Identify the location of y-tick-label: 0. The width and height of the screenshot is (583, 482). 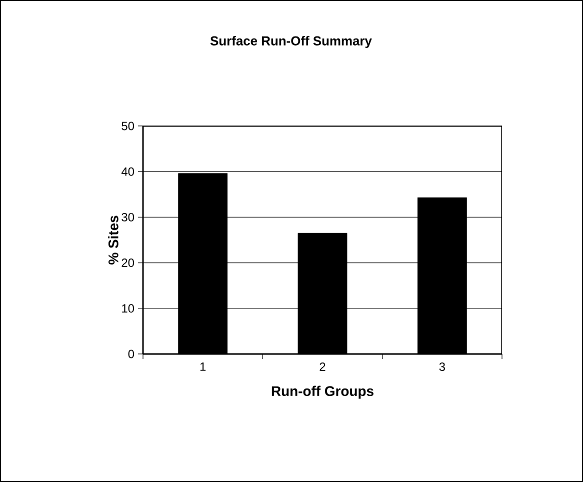
(131, 354).